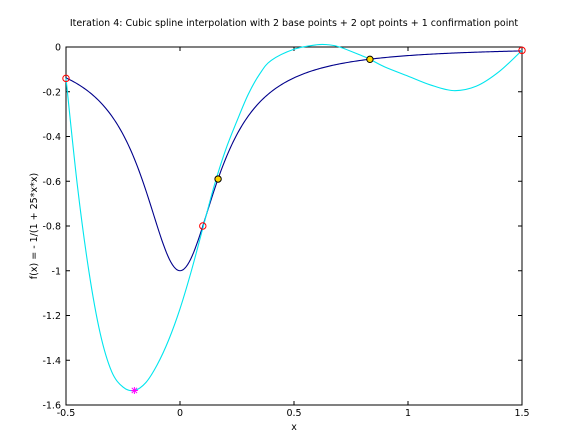 The width and height of the screenshot is (570, 445). I want to click on y-tick-label: -0.4, so click(51, 137).